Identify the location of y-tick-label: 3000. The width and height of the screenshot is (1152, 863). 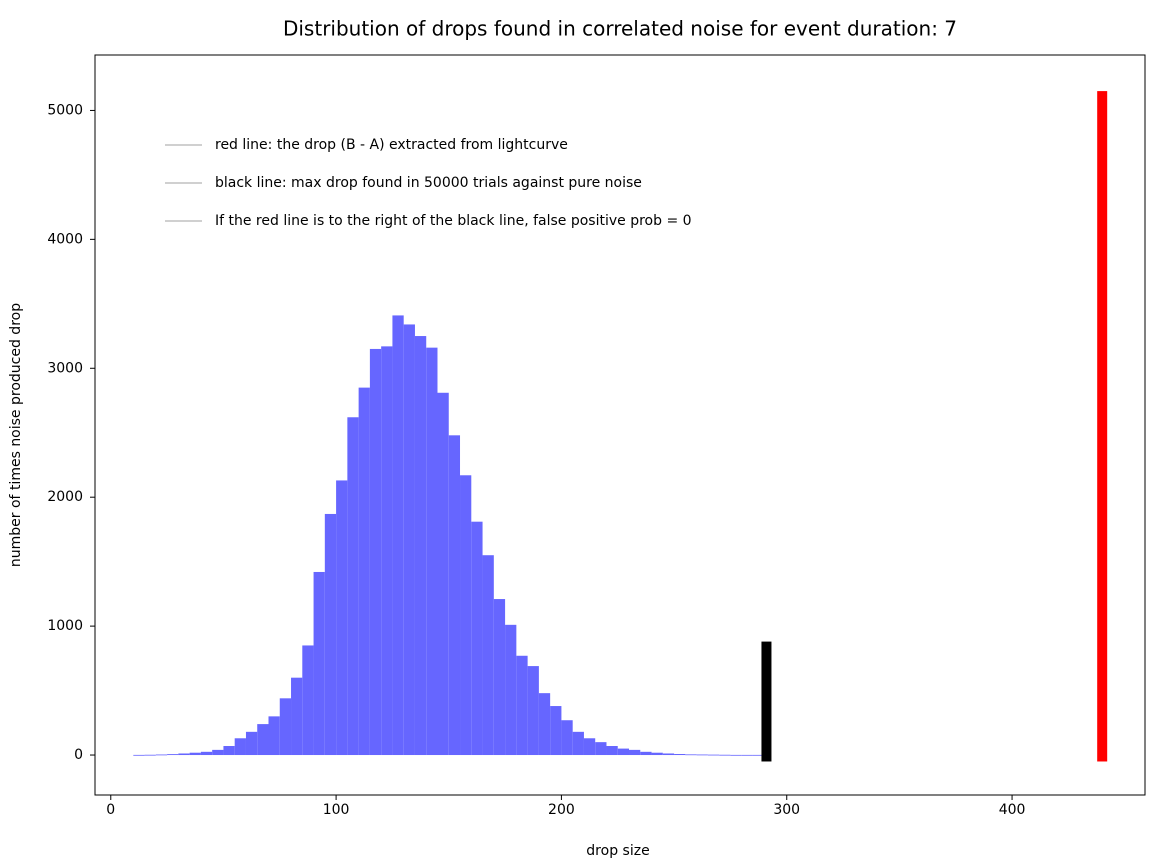
(65, 368).